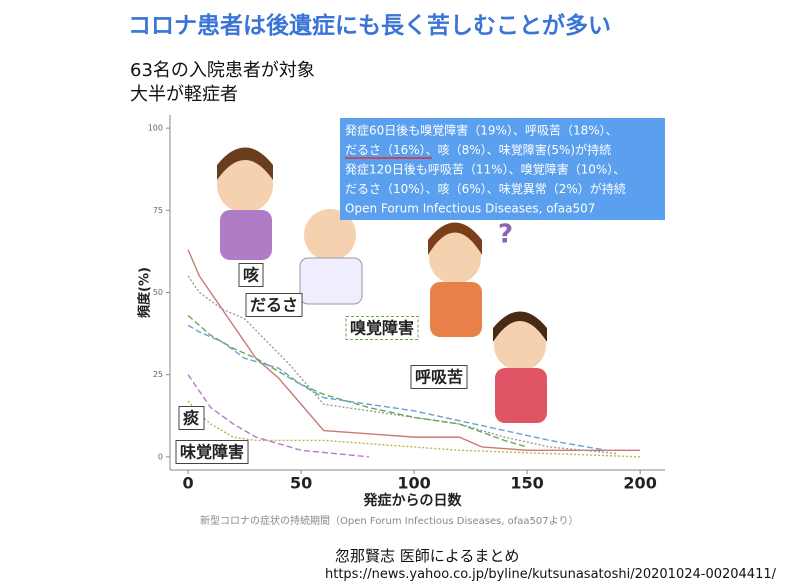  What do you see at coordinates (158, 210) in the screenshot?
I see `y-tick-label: 75` at bounding box center [158, 210].